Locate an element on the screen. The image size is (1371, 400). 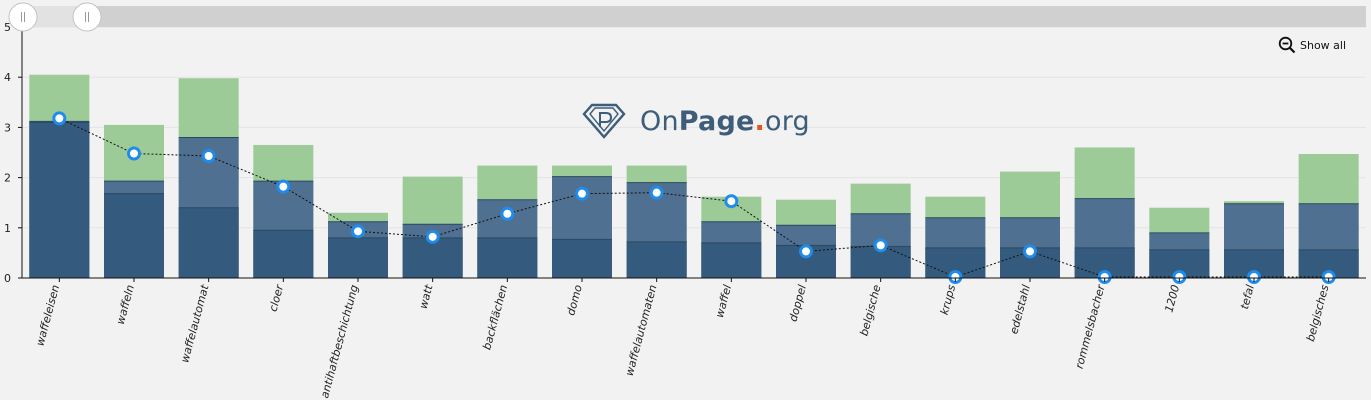
y-tick-label: 2 is located at coordinates (7, 178).